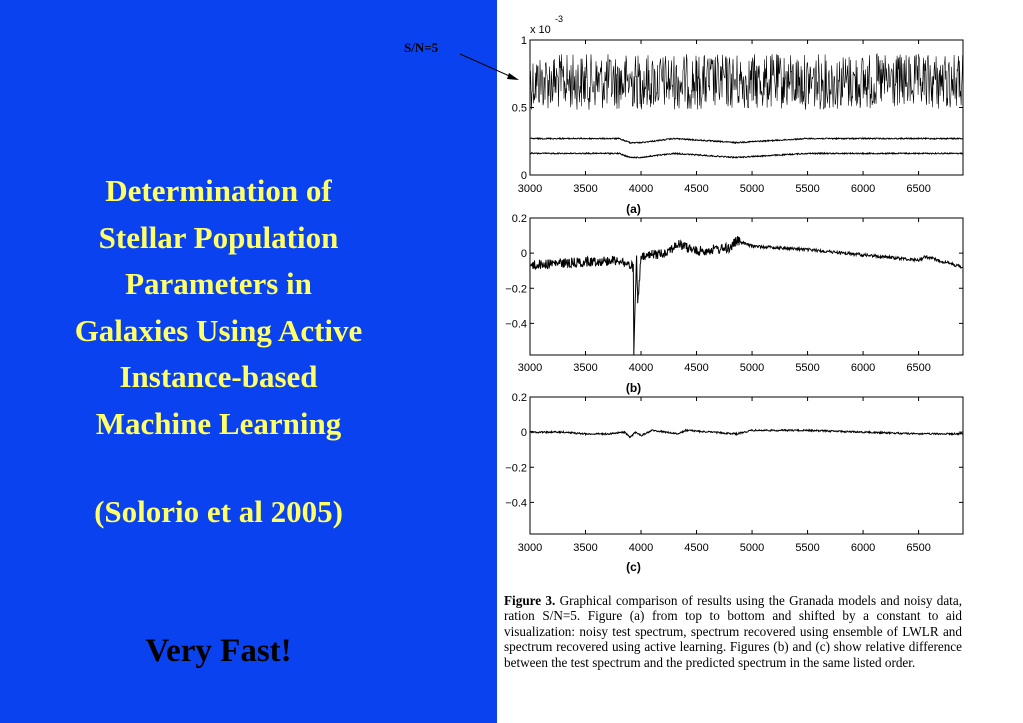 This screenshot has width=1023, height=723. Describe the element at coordinates (487, 66) in the screenshot. I see `annotation-arrow` at that location.